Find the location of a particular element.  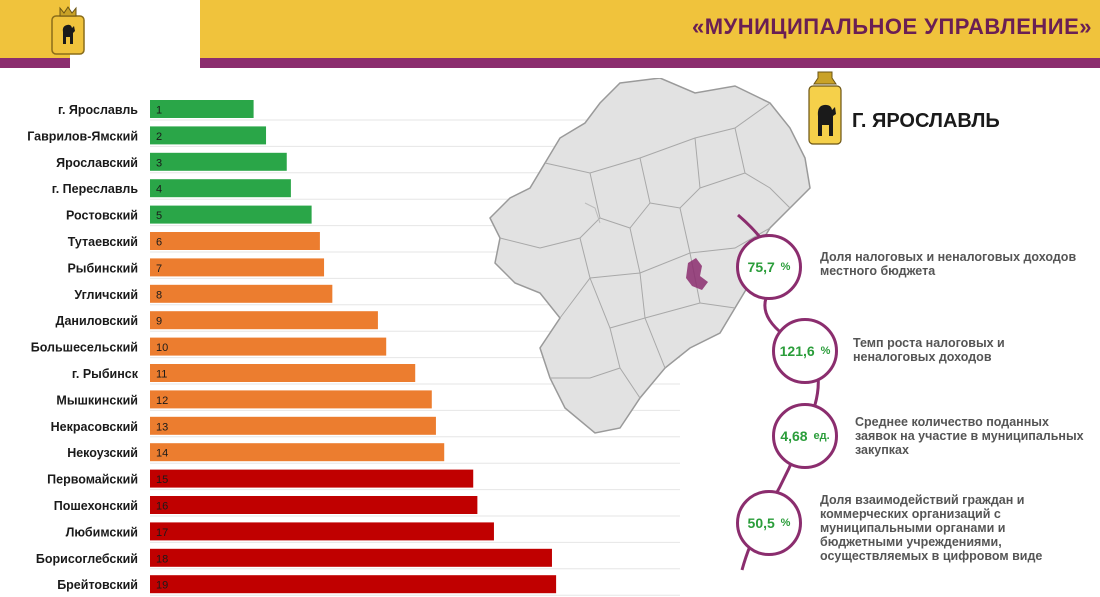

bar-value-label: 2 is located at coordinates (159, 137).